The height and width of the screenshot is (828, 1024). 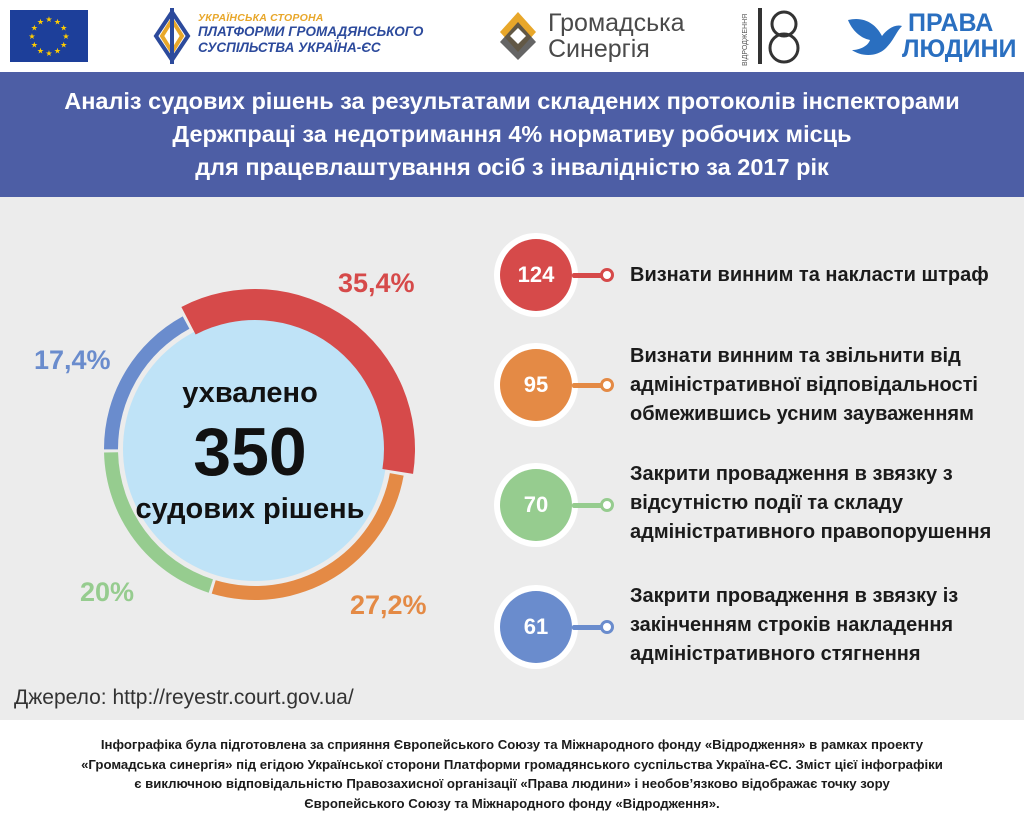 I want to click on category-count-circle: 124, so click(x=536, y=275).